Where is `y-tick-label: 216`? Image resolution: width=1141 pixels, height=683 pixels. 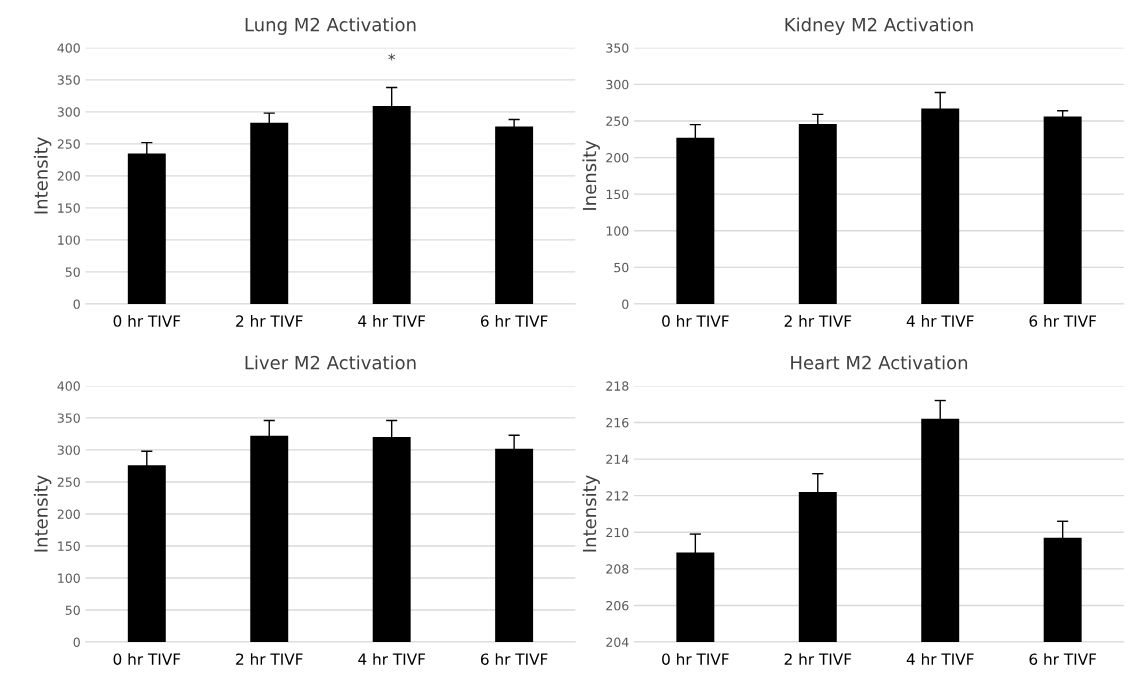 y-tick-label: 216 is located at coordinates (617, 422).